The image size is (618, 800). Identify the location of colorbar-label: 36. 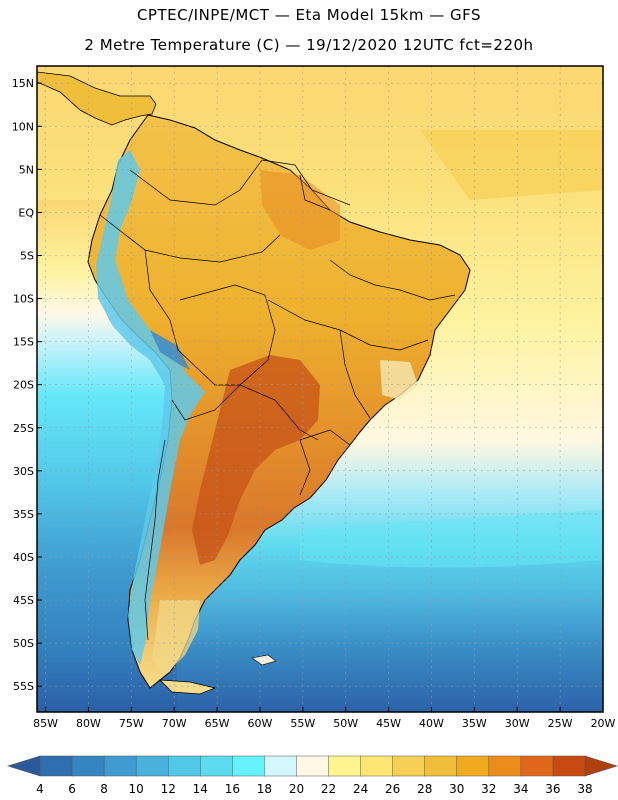
(552, 789).